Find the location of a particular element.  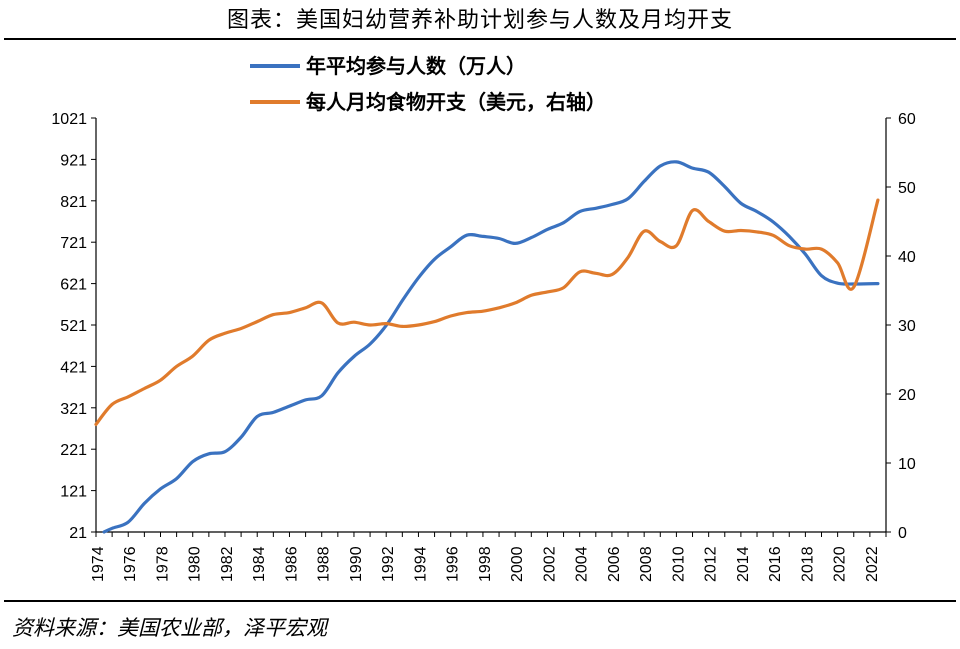

left-tick-label: 921 is located at coordinates (73, 160).